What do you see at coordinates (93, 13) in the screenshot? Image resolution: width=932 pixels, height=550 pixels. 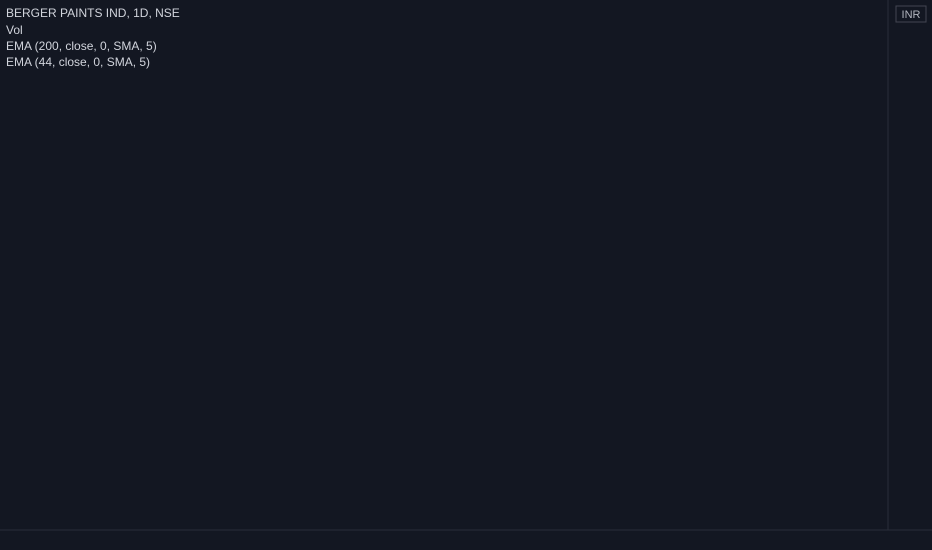 I see `chart-title: BERGER PAINTS IND, 1D, NSE` at bounding box center [93, 13].